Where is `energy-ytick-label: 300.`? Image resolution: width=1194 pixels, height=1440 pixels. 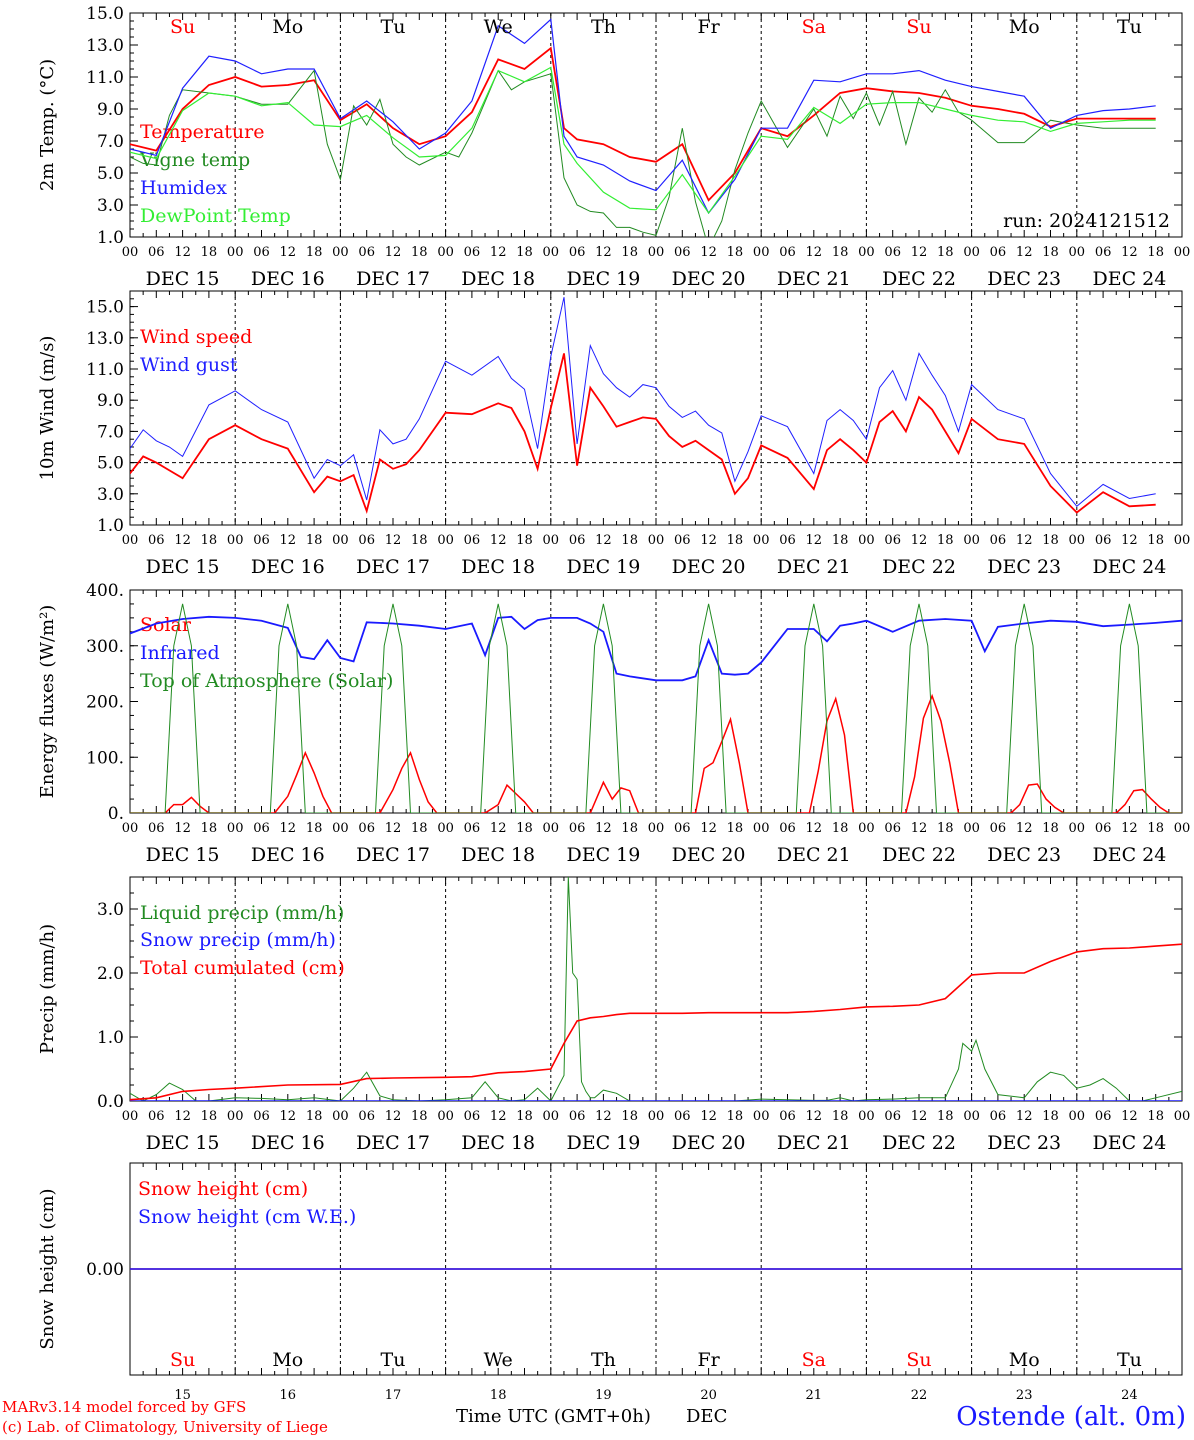 energy-ytick-label: 300. is located at coordinates (105, 647).